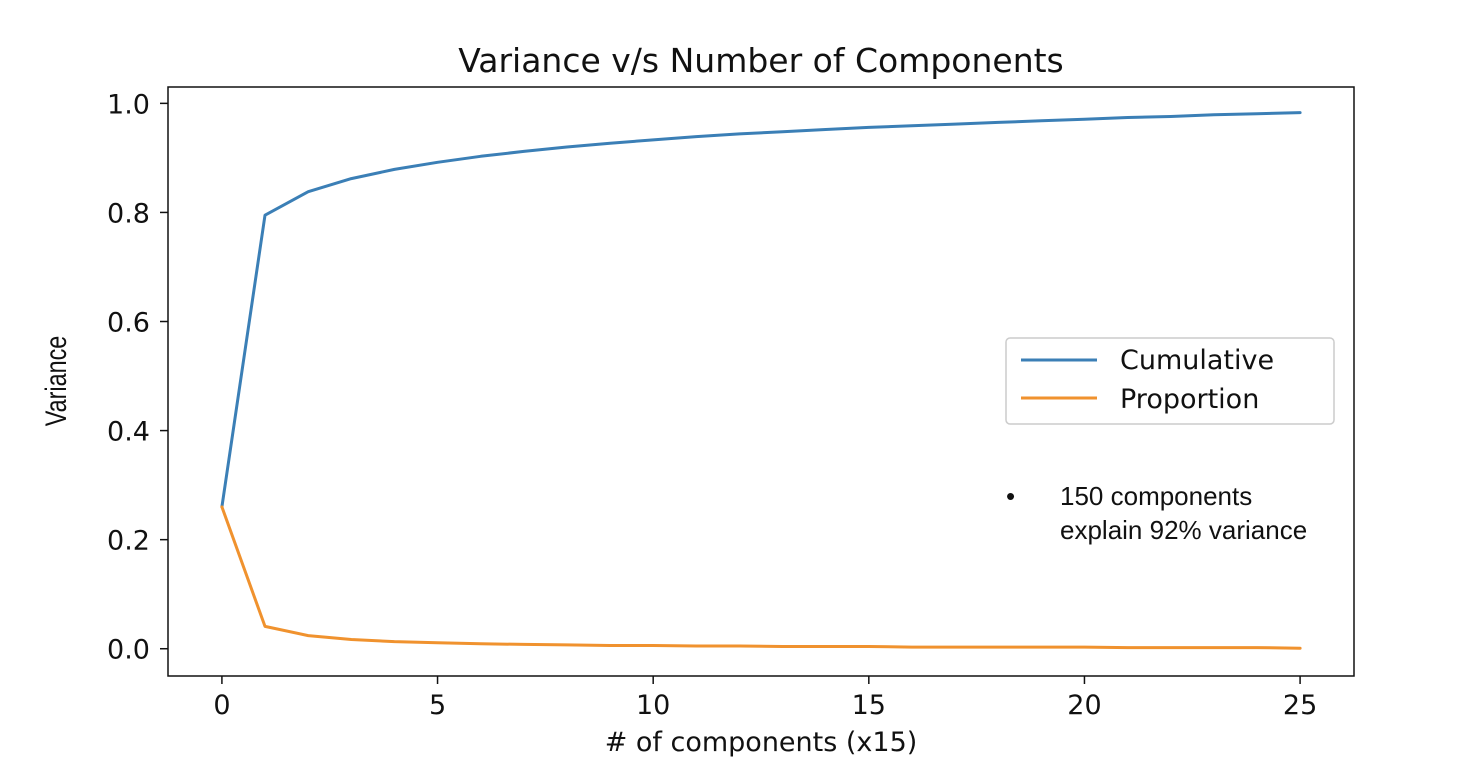  I want to click on legend-label-proportion: Proportion, so click(1189, 399).